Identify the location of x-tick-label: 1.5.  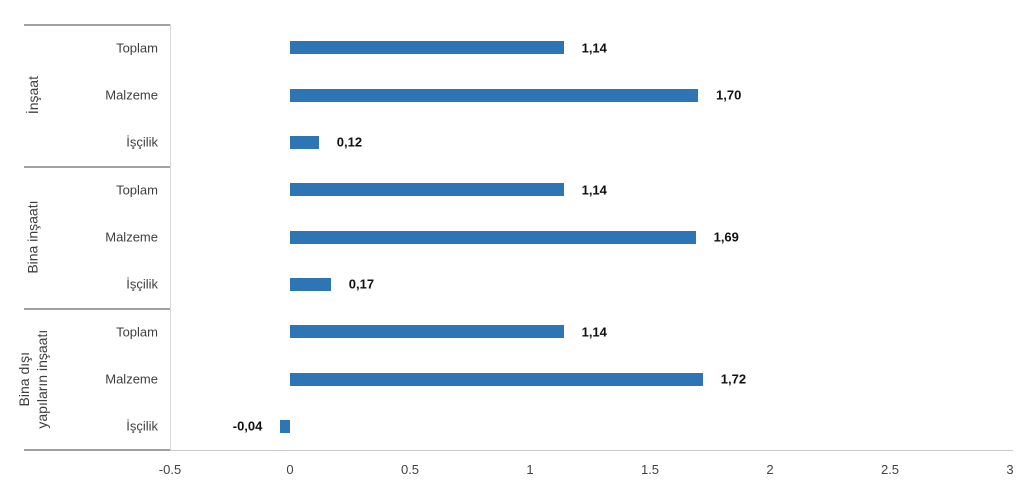
(650, 469).